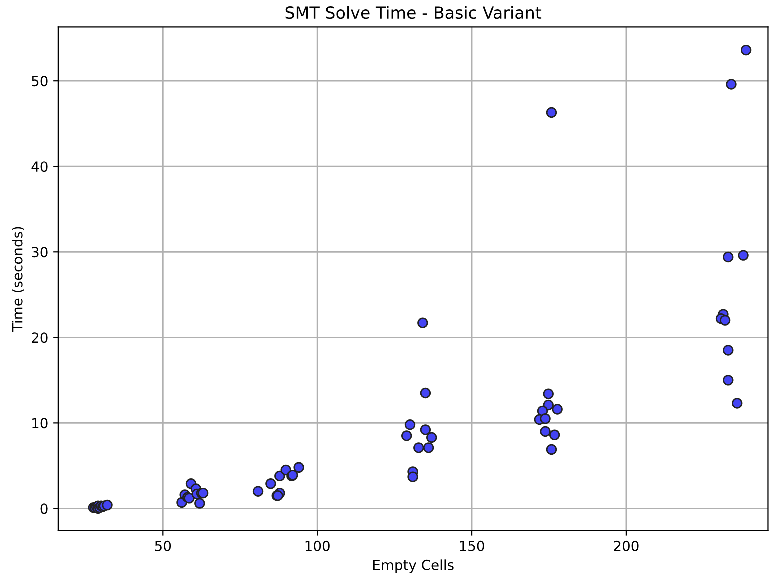  Describe the element at coordinates (40, 252) in the screenshot. I see `y-tick-label: 30` at that location.